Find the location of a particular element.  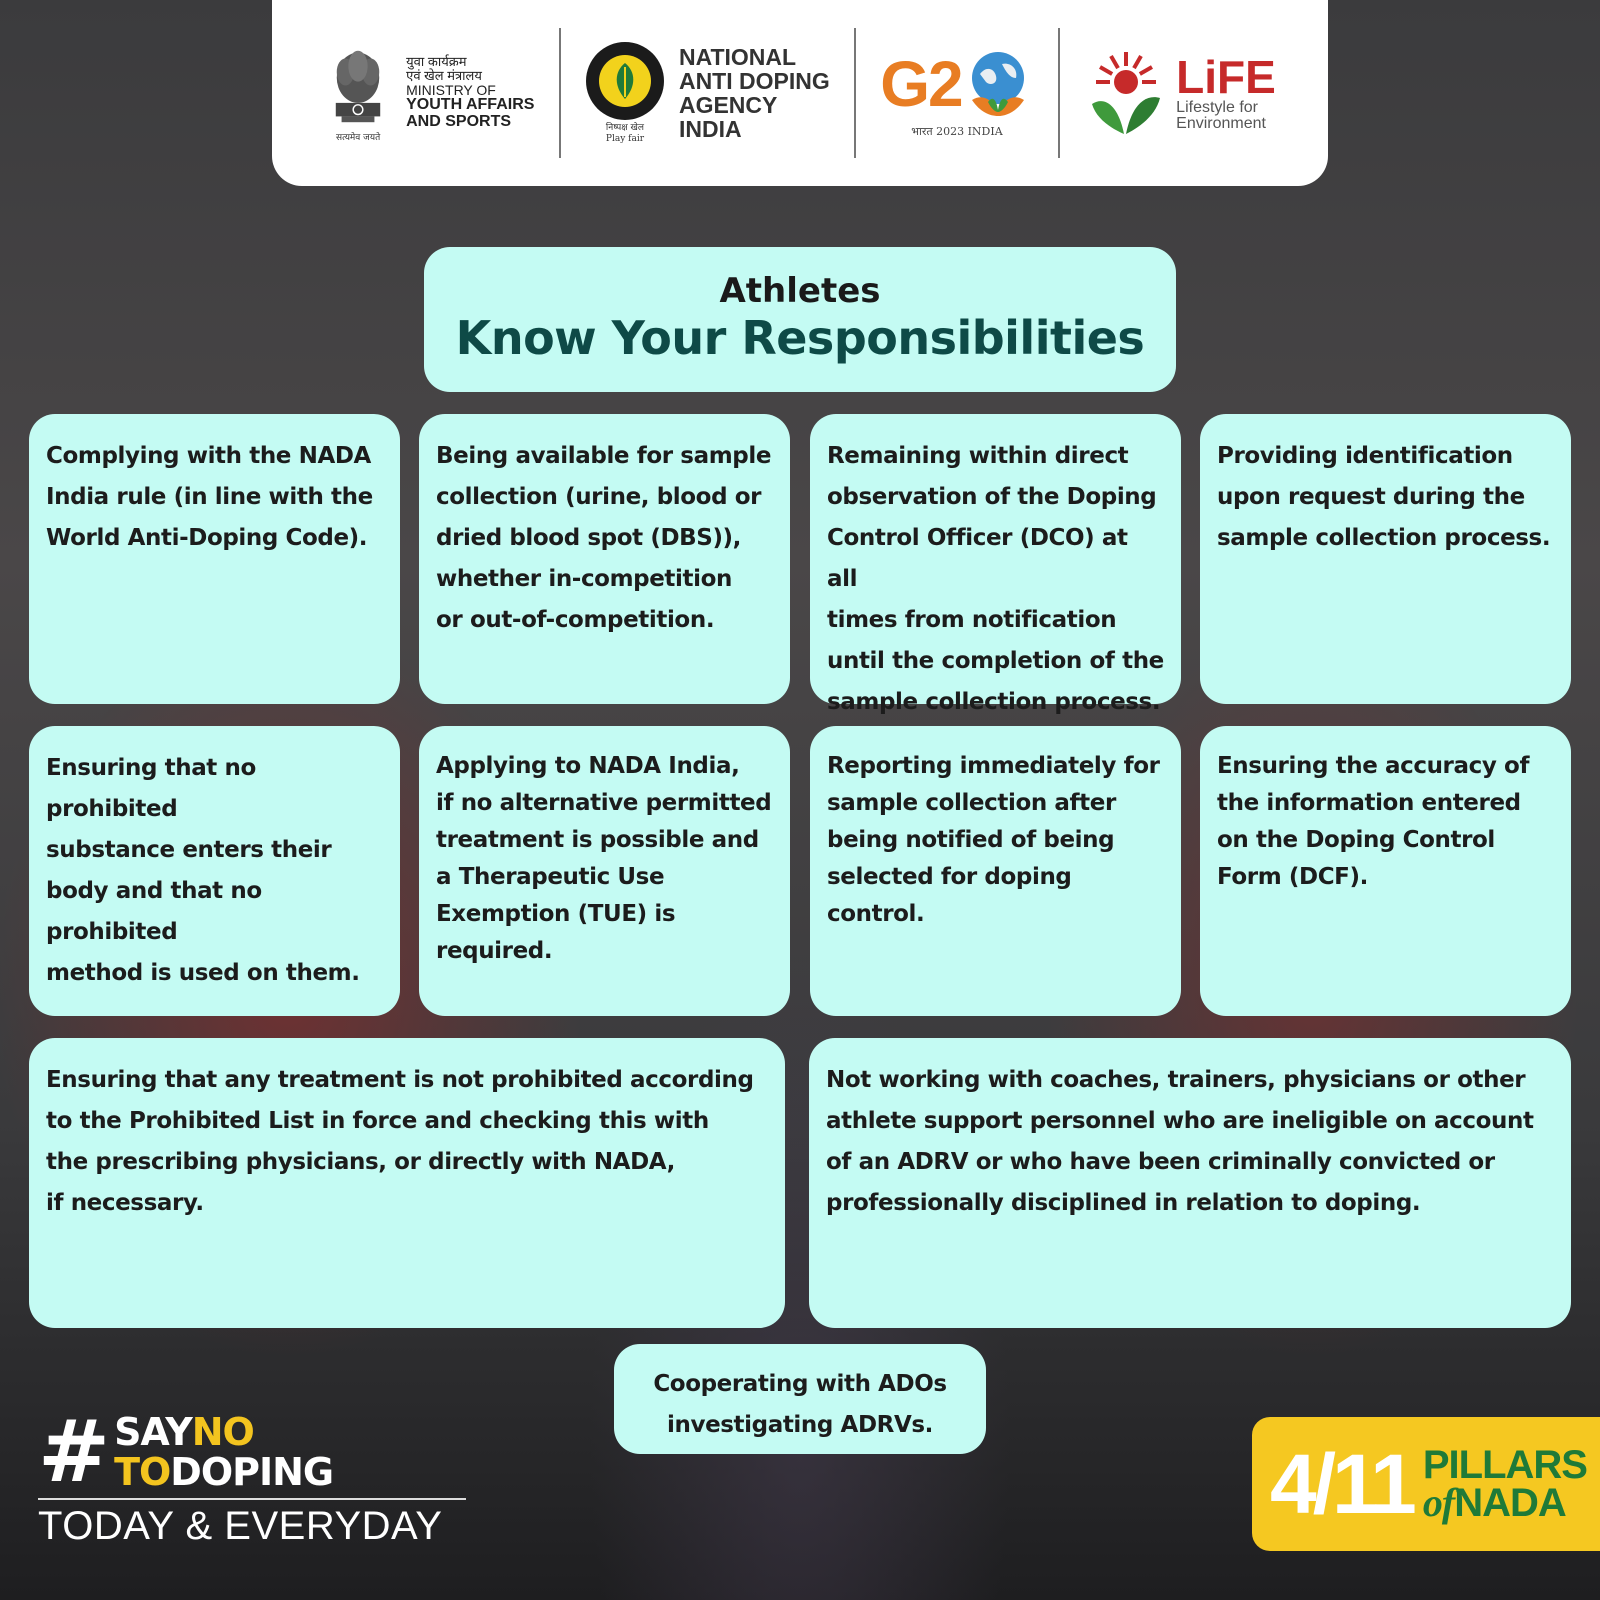

hashtag-say: SAY is located at coordinates (153, 1432).